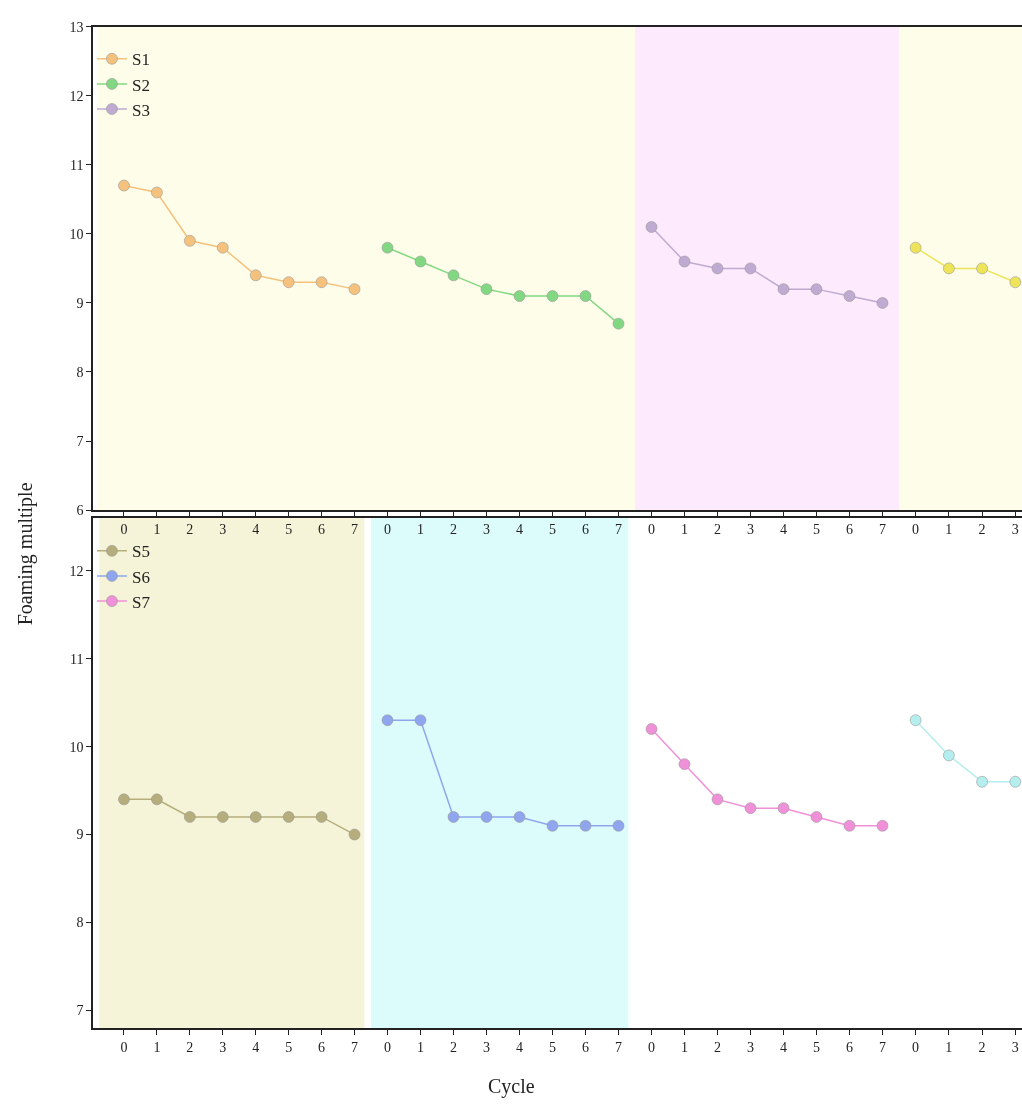  Describe the element at coordinates (140, 60) in the screenshot. I see `legend-label: S1` at that location.